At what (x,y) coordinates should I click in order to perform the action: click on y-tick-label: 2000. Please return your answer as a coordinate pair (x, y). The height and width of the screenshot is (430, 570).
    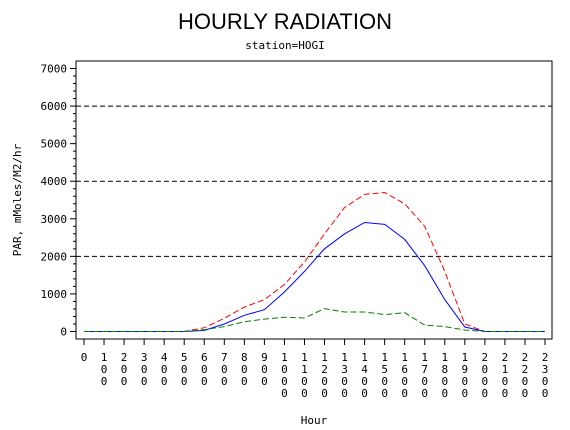
    Looking at the image, I should click on (54, 256).